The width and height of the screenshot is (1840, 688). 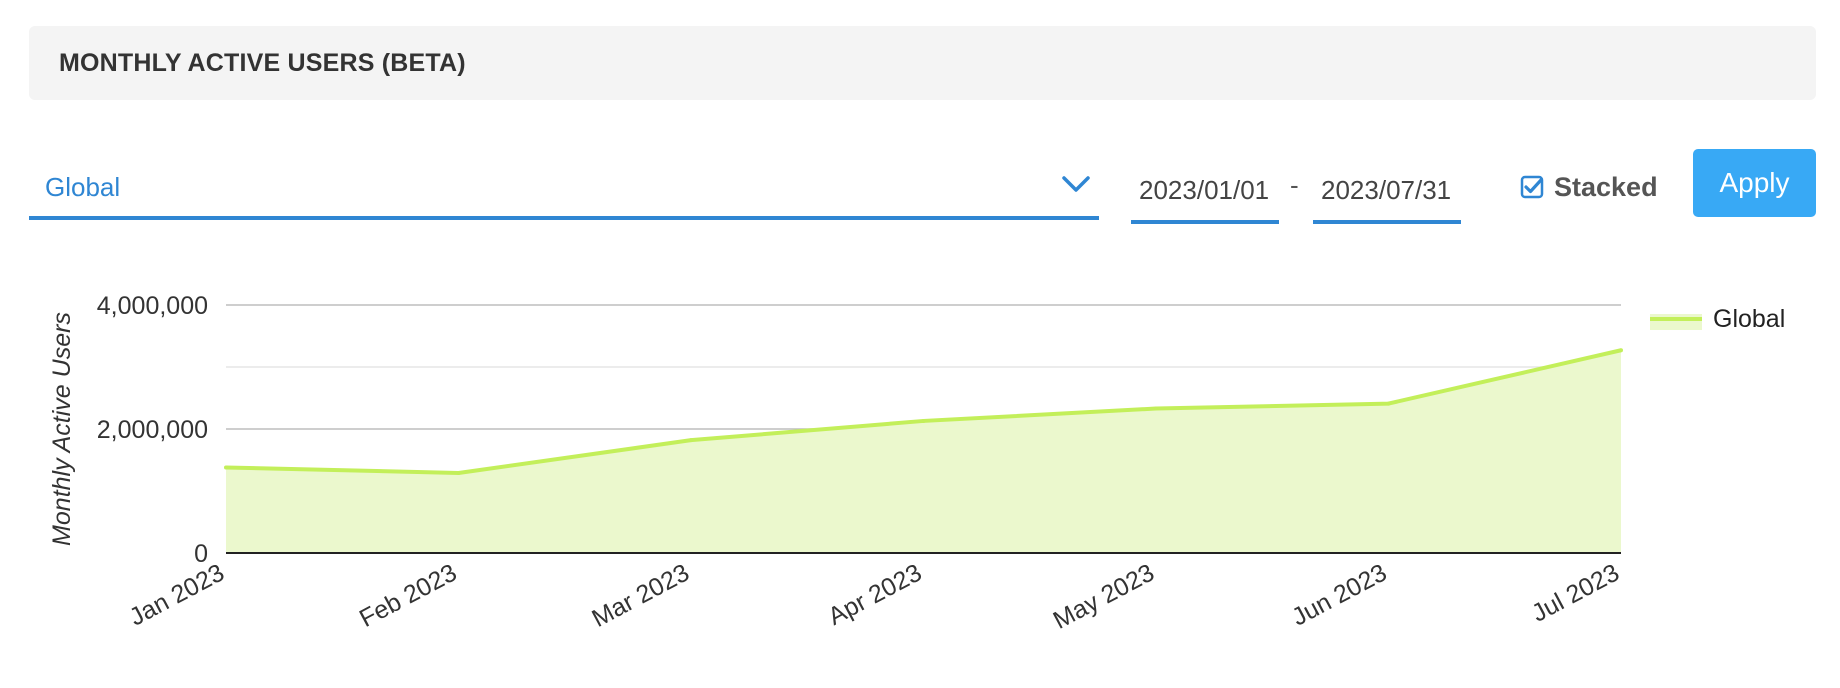 I want to click on legend-label: Global, so click(x=1749, y=319).